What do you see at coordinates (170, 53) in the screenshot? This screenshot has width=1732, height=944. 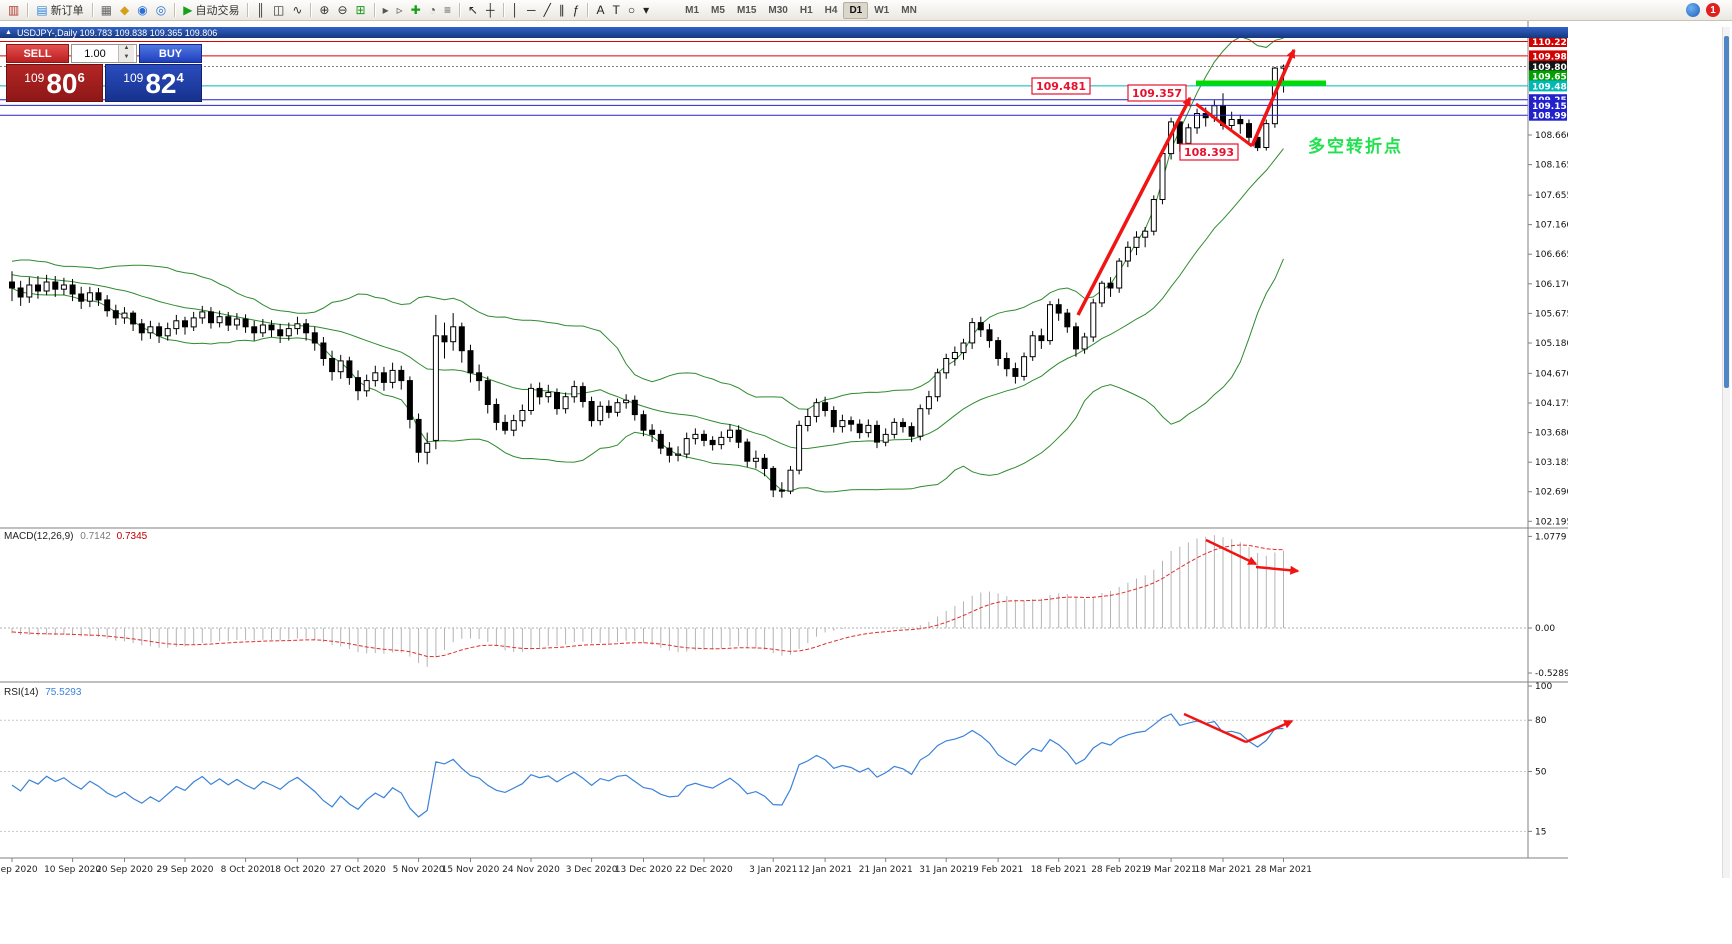 I see `buy-button: BUY` at bounding box center [170, 53].